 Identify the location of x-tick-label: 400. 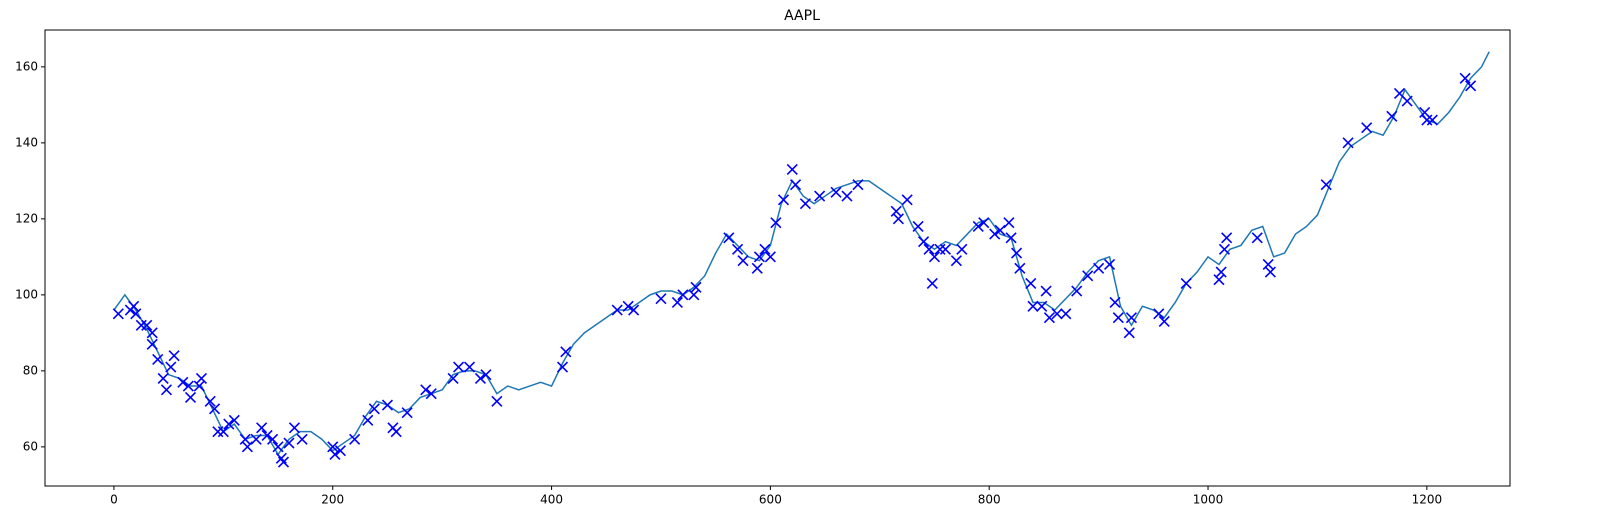
(551, 500).